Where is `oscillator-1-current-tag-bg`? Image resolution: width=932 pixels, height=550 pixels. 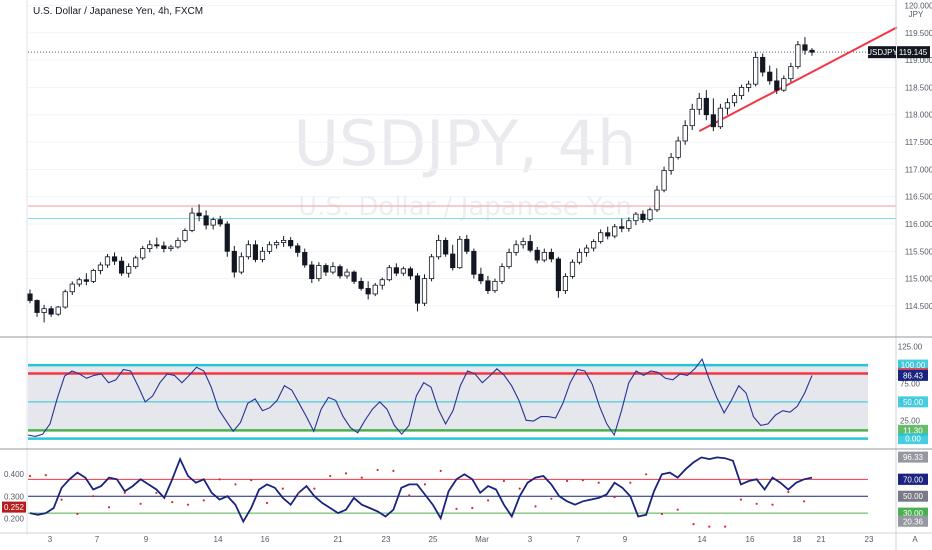 oscillator-1-current-tag-bg is located at coordinates (913, 375).